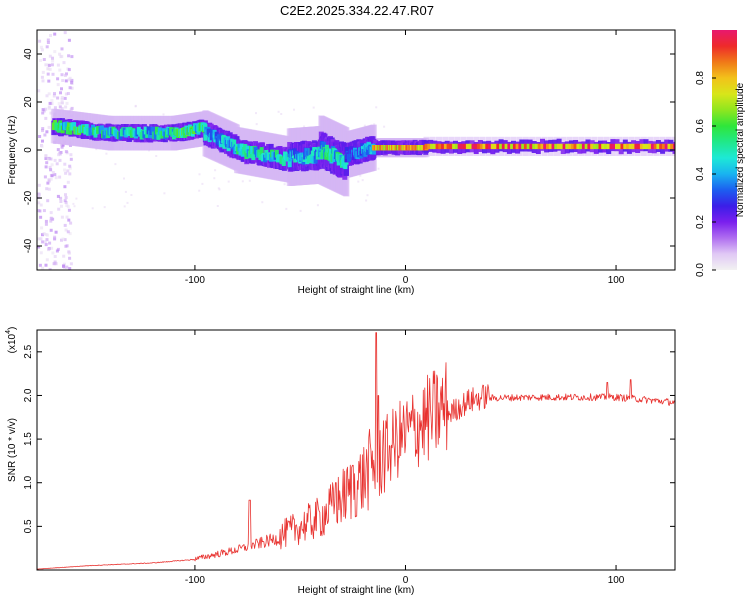 Image resolution: width=750 pixels, height=600 pixels. I want to click on y-tick-label: 40, so click(28, 54).